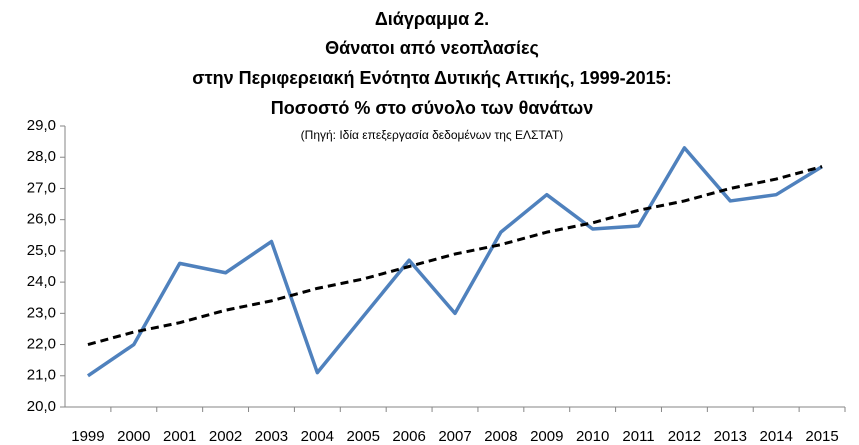 This screenshot has height=445, width=859. I want to click on y-tick-label: 28,0, so click(41, 156).